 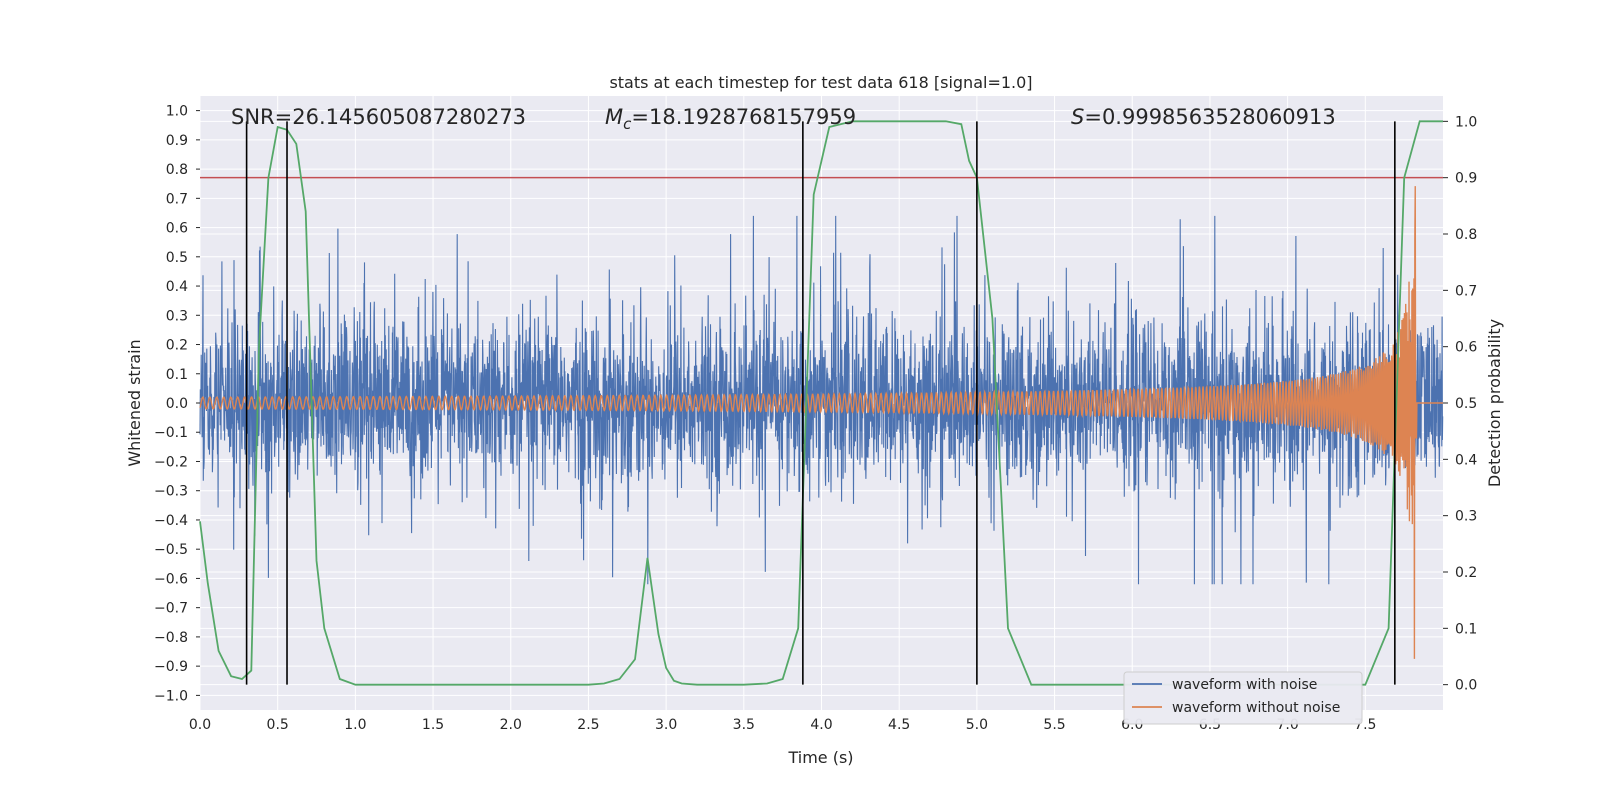 What do you see at coordinates (1466, 291) in the screenshot?
I see `y2-tick-label: 0.7` at bounding box center [1466, 291].